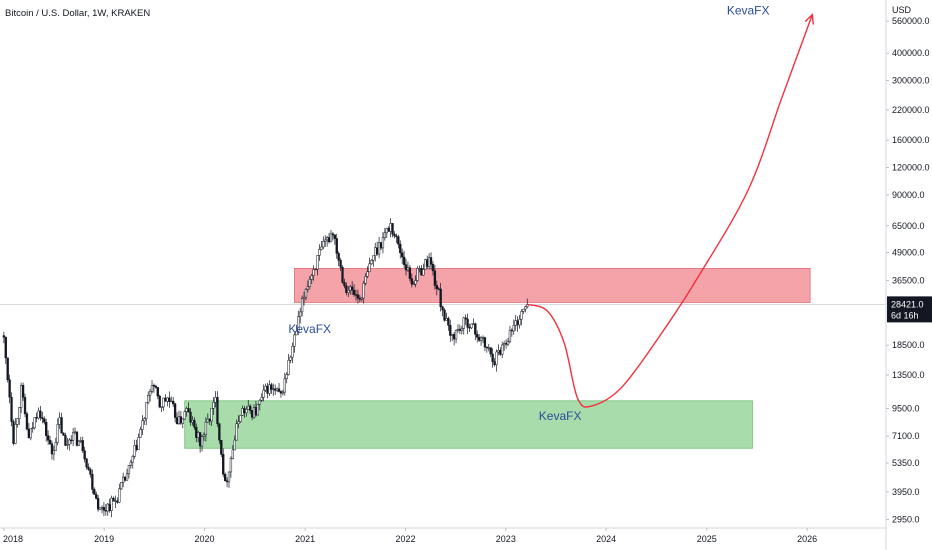 The image size is (932, 550). What do you see at coordinates (506, 539) in the screenshot?
I see `x-tick-label: 2023` at bounding box center [506, 539].